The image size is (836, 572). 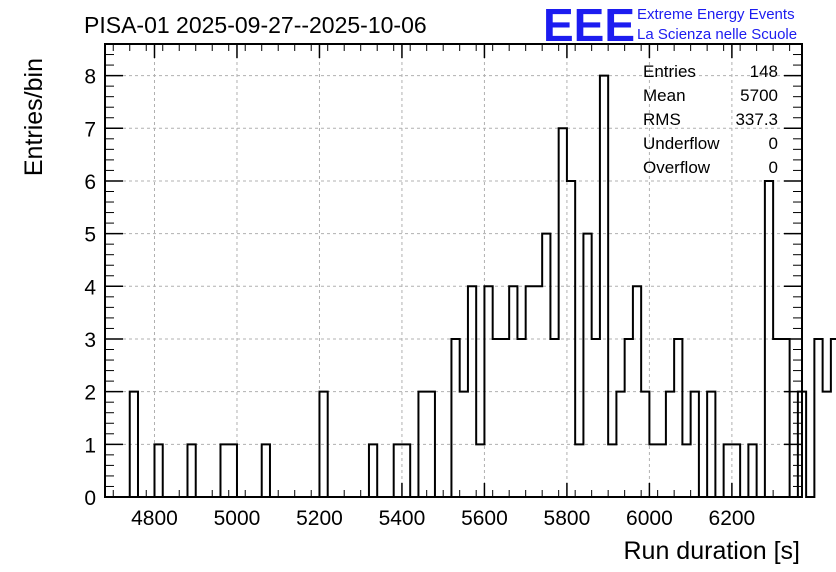 What do you see at coordinates (34, 117) in the screenshot?
I see `y-axis-label: Entries/bin` at bounding box center [34, 117].